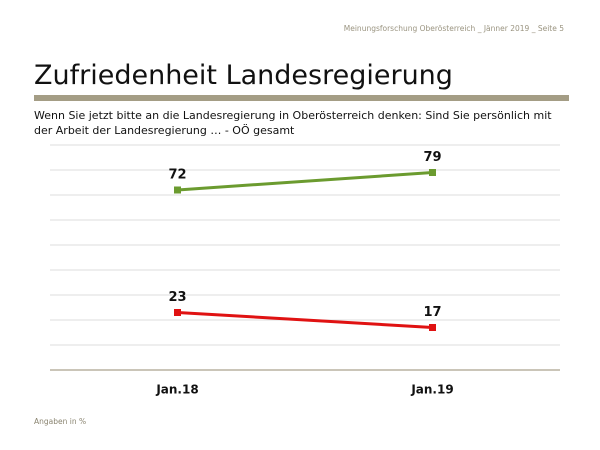  Describe the element at coordinates (177, 175) in the screenshot. I see `data-label: 72` at that location.